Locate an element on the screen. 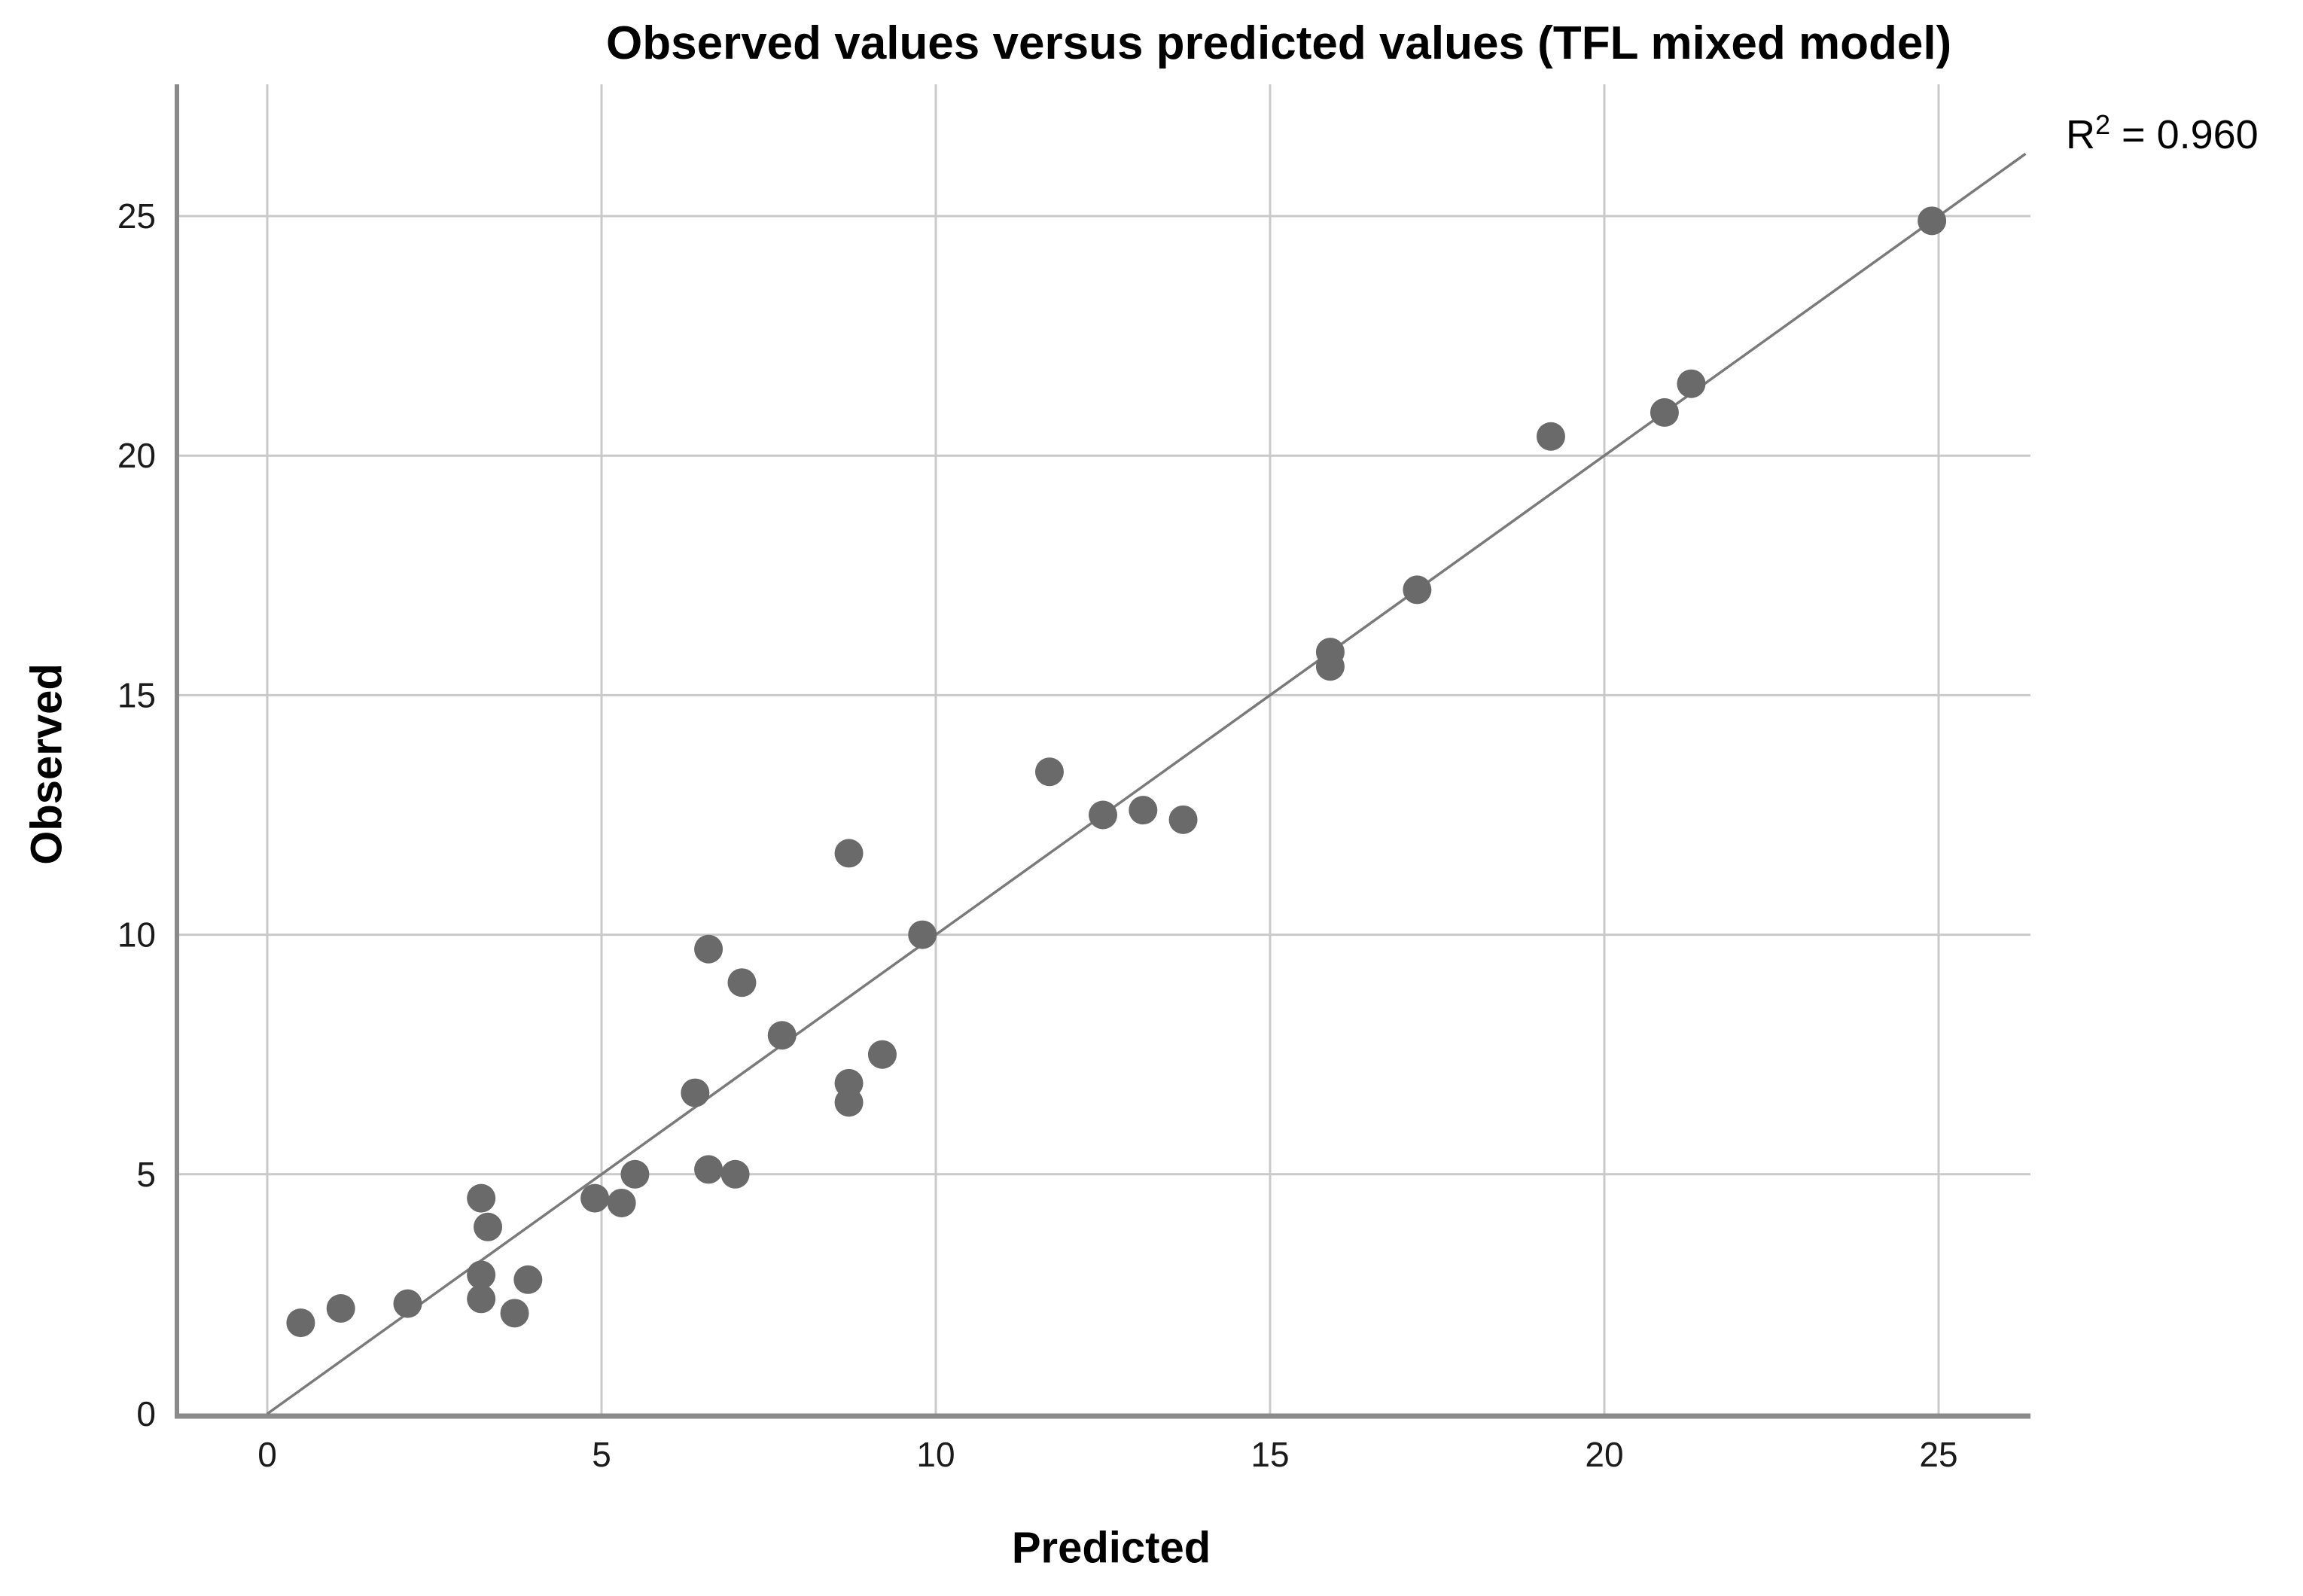  x-tick-label: 0 is located at coordinates (267, 1455).